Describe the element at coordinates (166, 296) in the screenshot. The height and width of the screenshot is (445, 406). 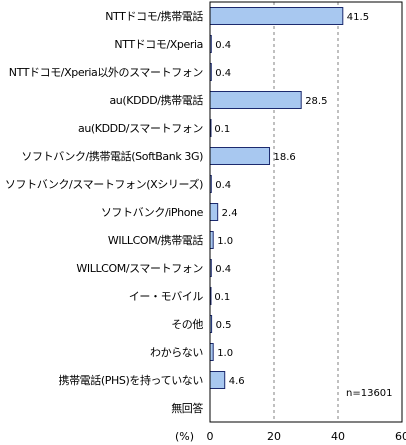
I see `category-label: イー・モバイル` at that location.